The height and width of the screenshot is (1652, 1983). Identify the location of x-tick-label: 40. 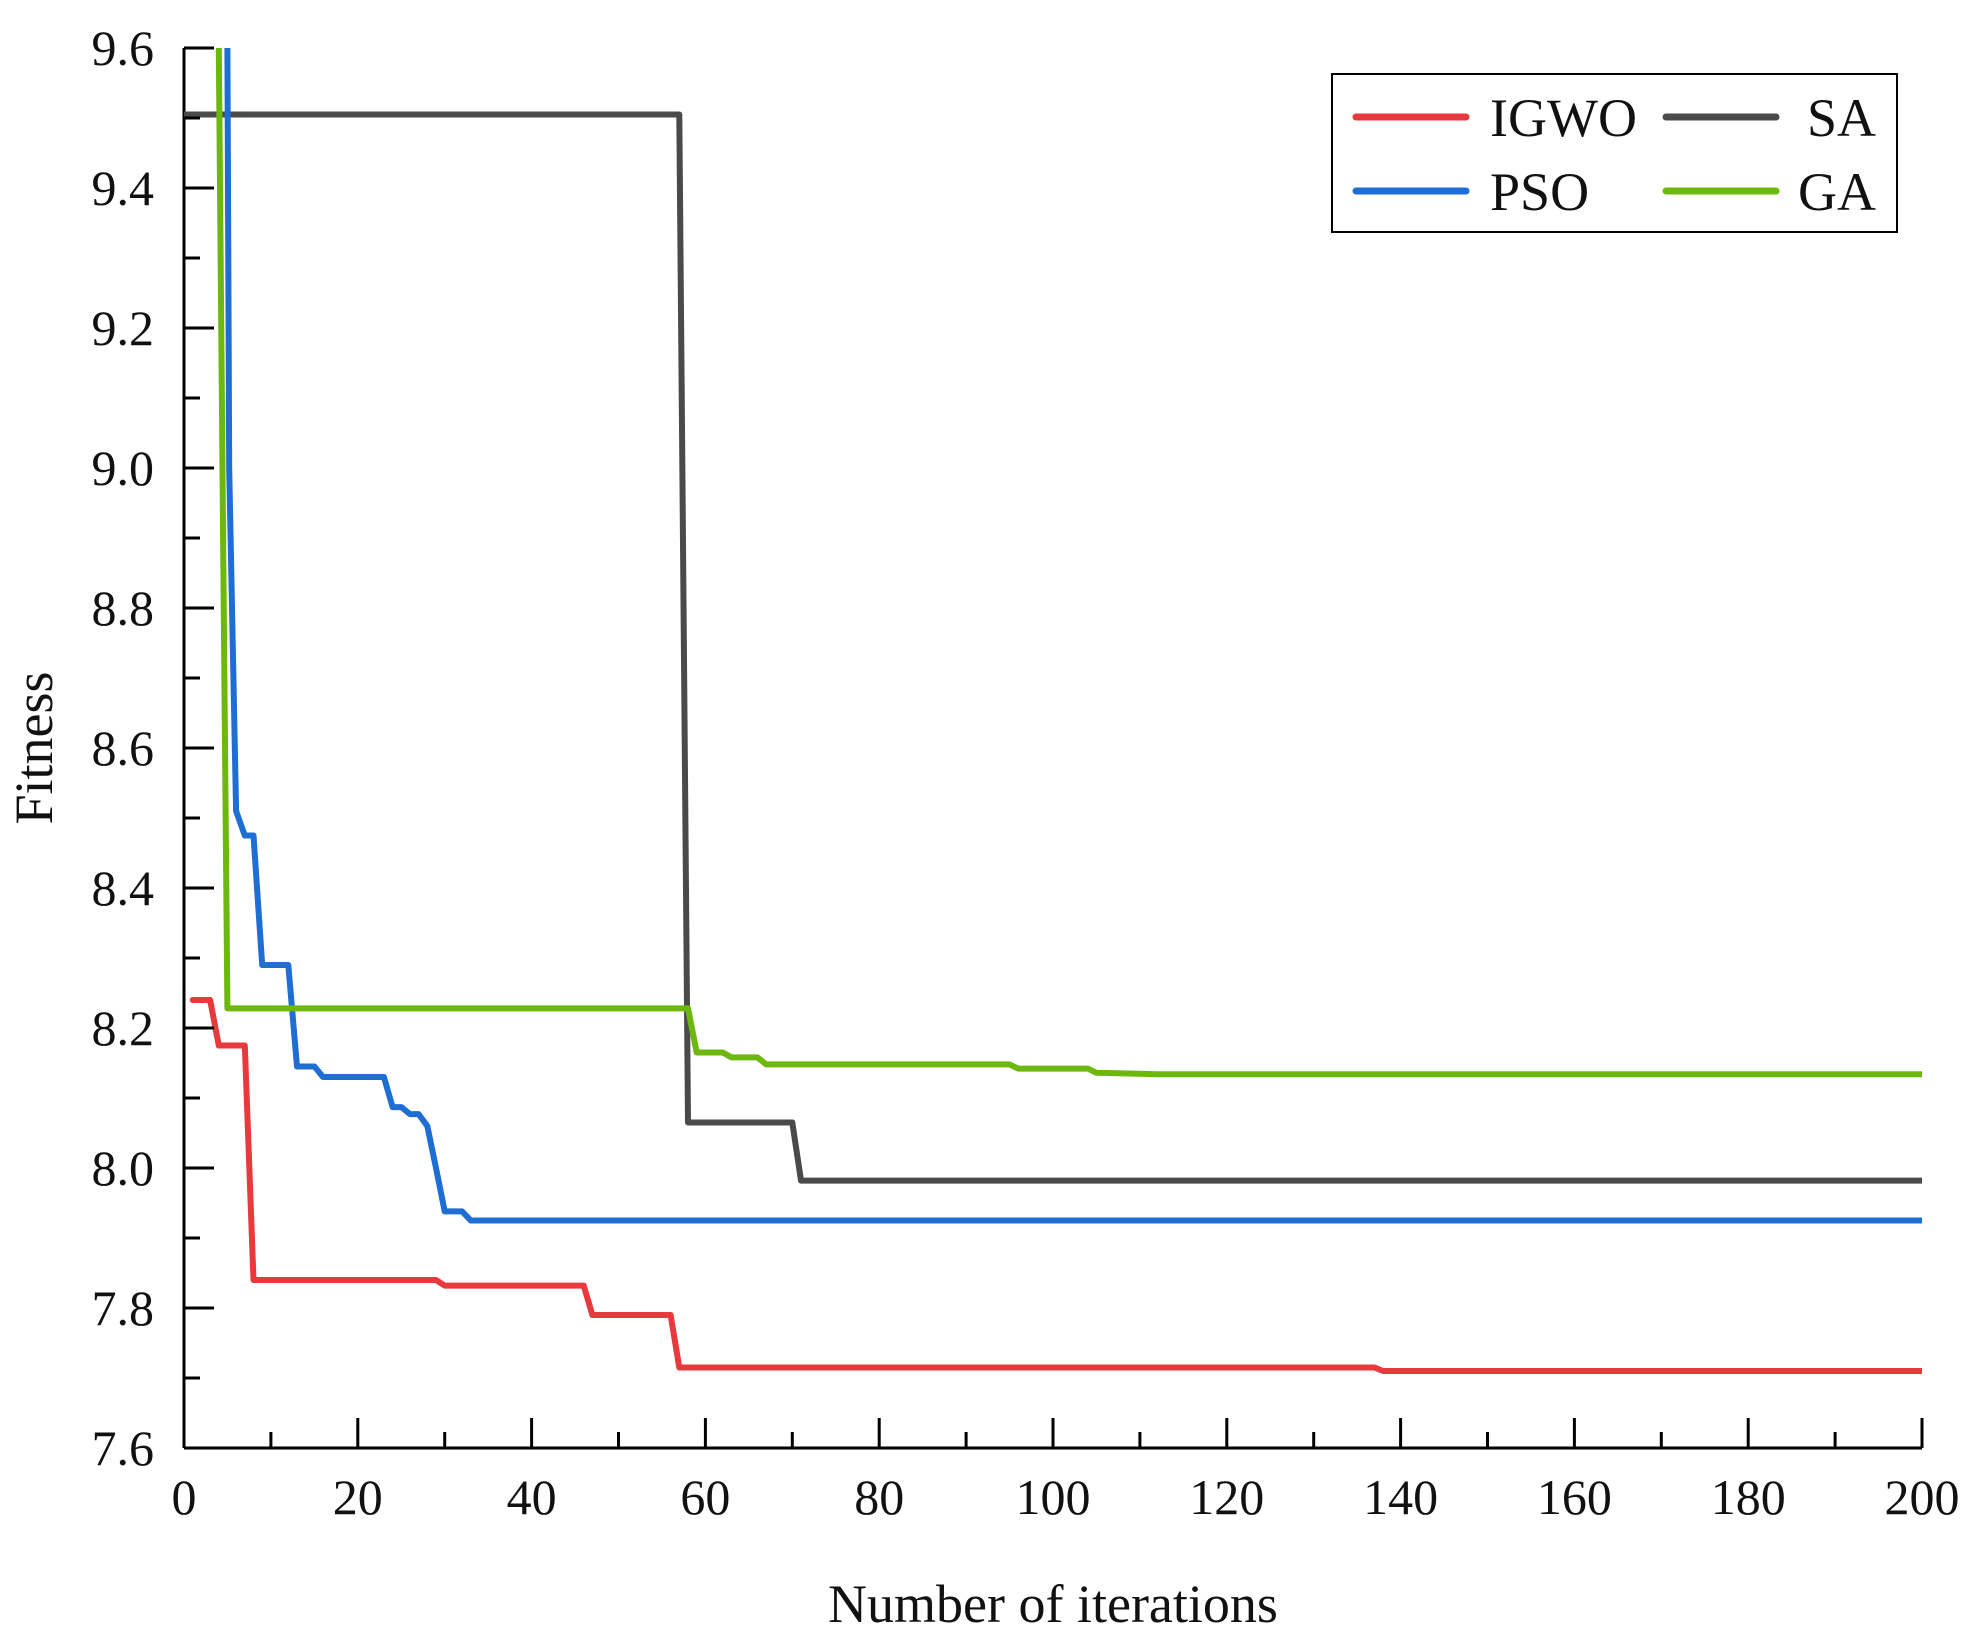
(532, 1497).